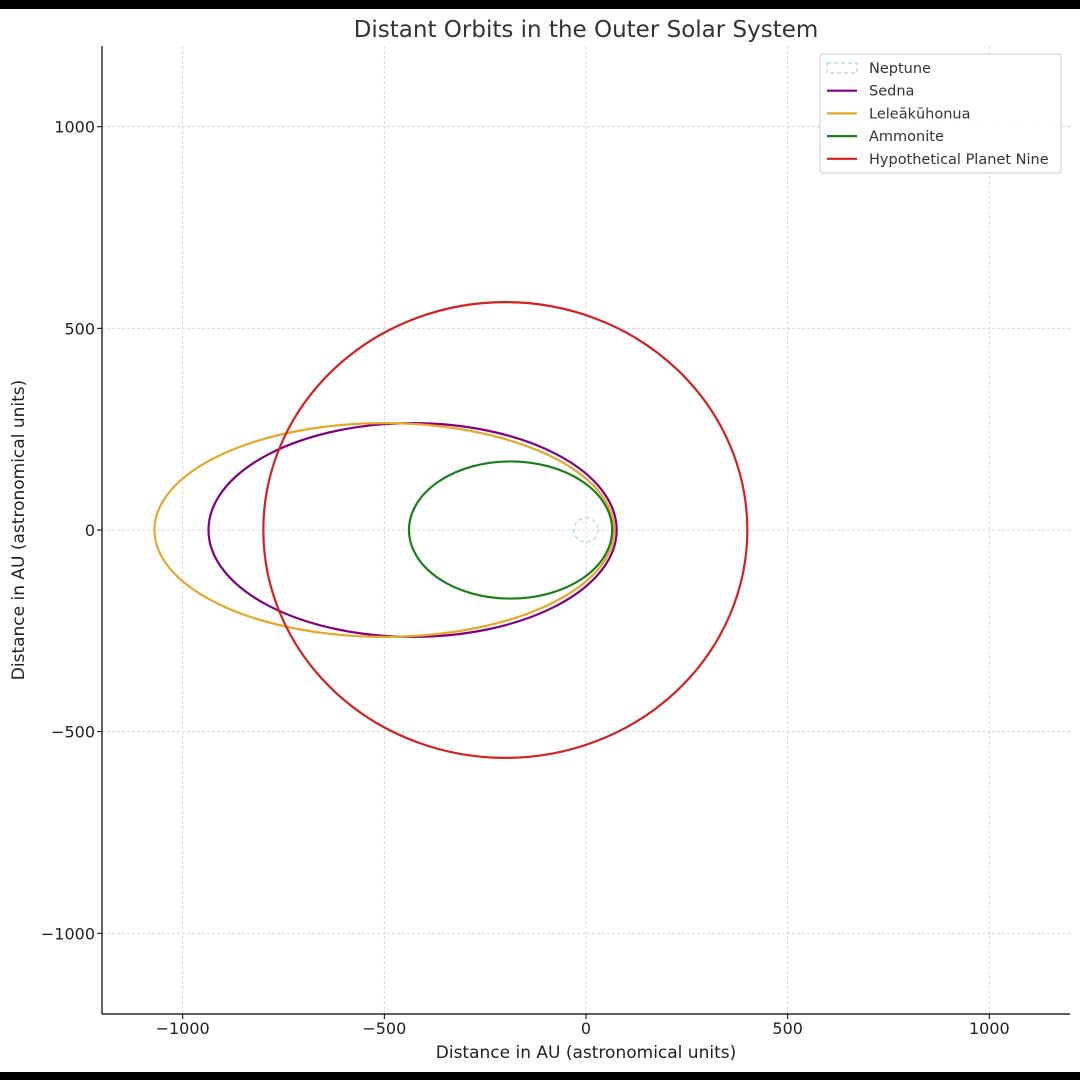 This screenshot has width=1080, height=1080. I want to click on legend-label-sedna: Sedna, so click(891, 92).